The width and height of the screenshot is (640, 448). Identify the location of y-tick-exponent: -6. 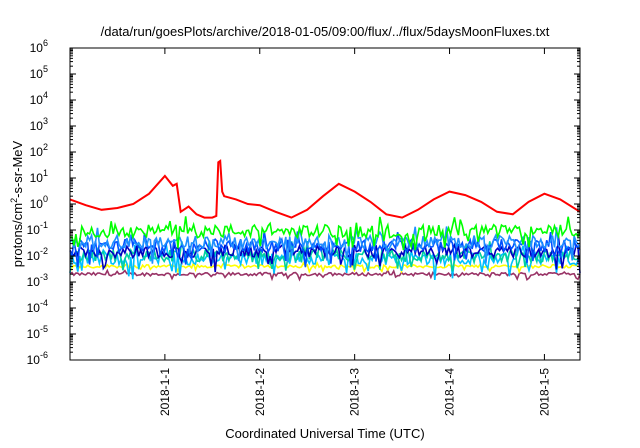
(44, 355).